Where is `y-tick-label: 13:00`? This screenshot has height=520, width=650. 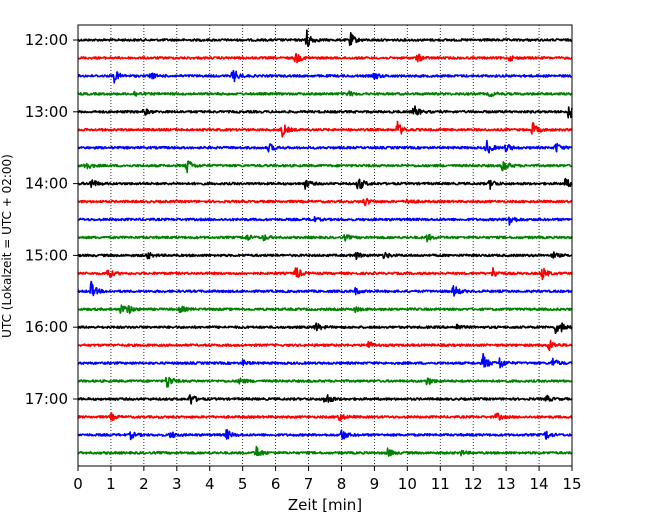
y-tick-label: 13:00 is located at coordinates (46, 112).